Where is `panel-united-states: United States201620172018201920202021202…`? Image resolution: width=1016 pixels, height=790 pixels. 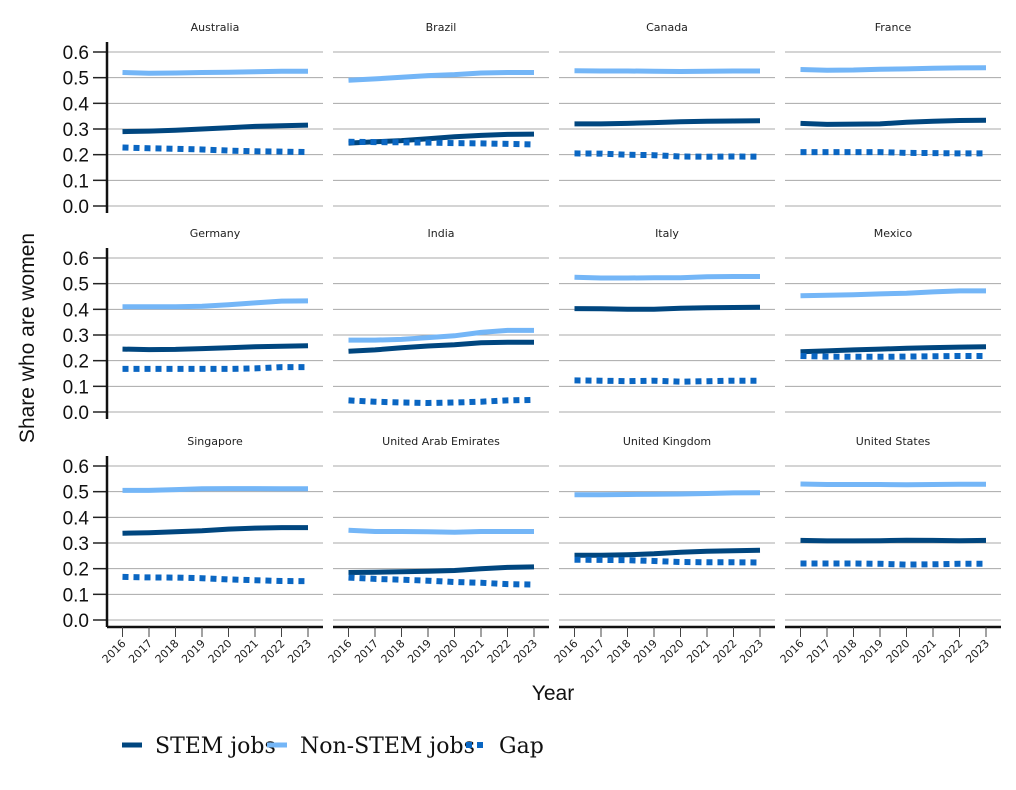 panel-united-states: United States201620172018201920202021202… is located at coordinates (889, 550).